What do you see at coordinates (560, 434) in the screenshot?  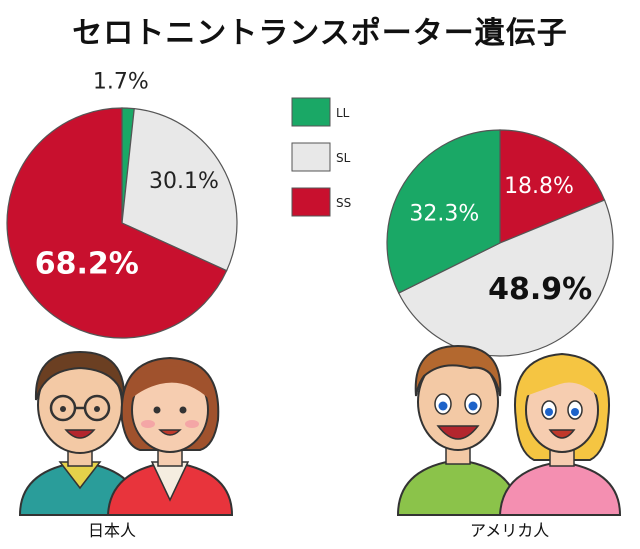 I see `american-woman-icon` at bounding box center [560, 434].